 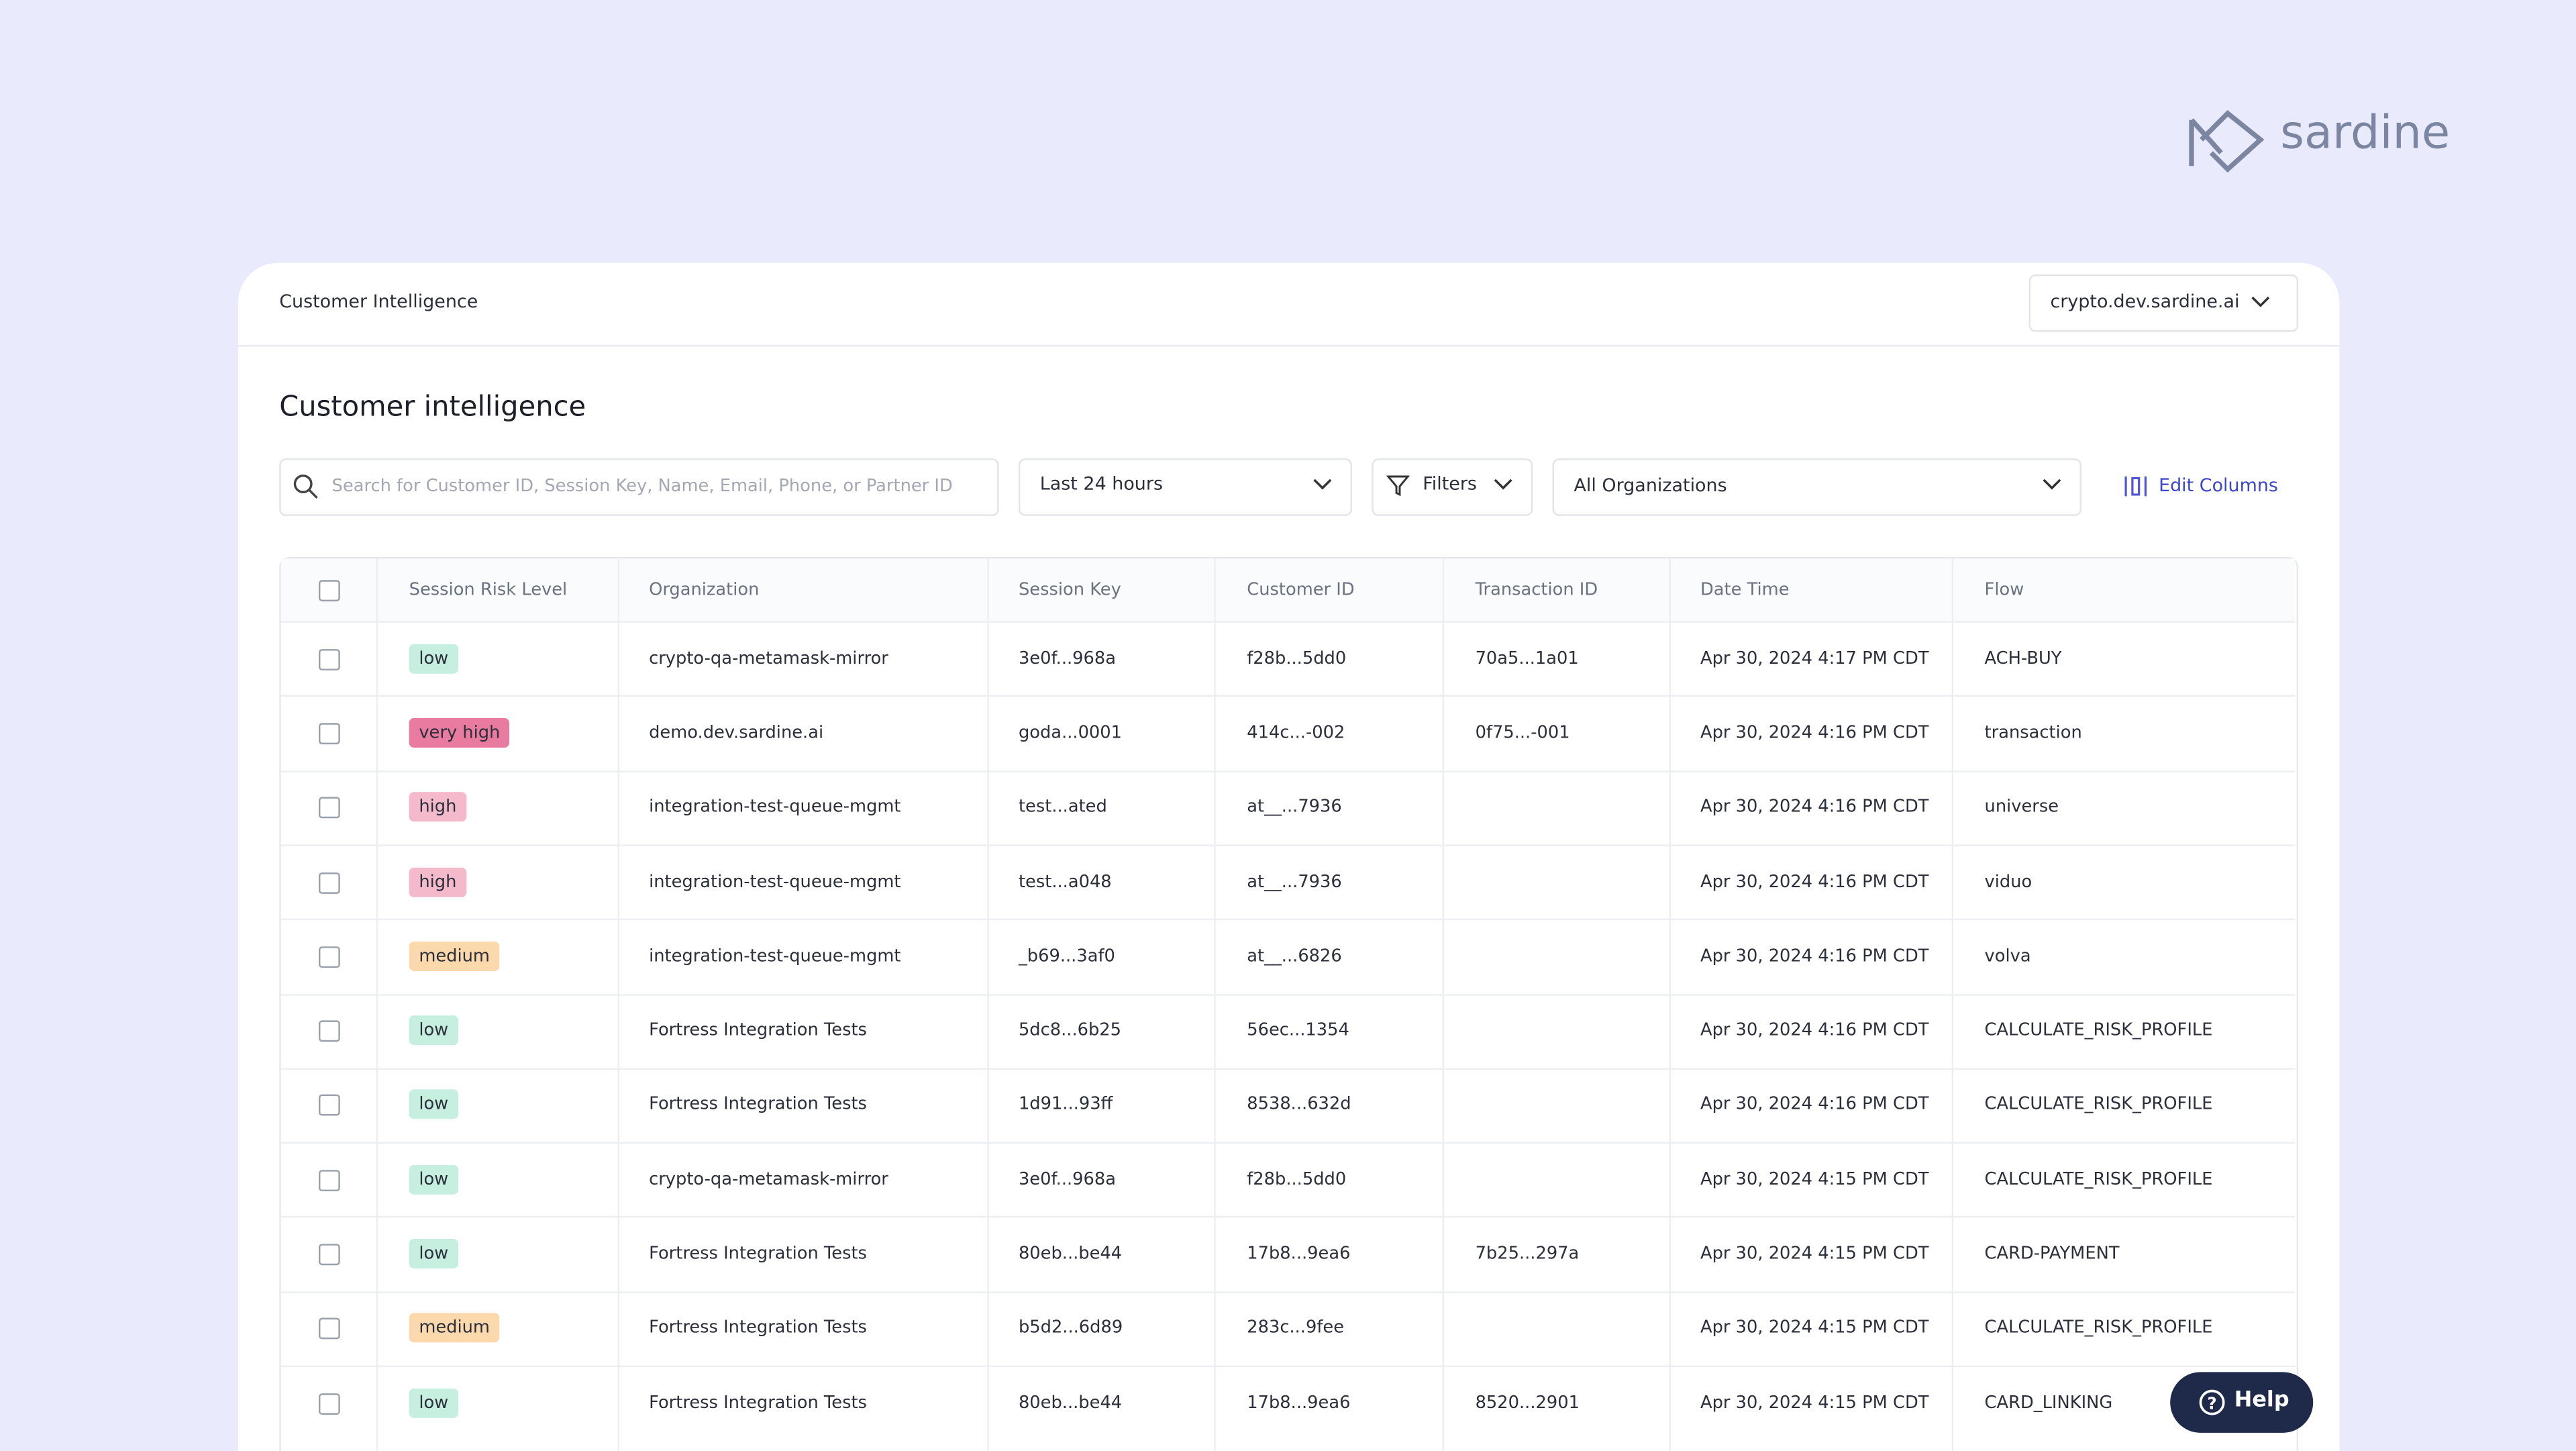 I want to click on column-header: Date Time, so click(x=1745, y=590).